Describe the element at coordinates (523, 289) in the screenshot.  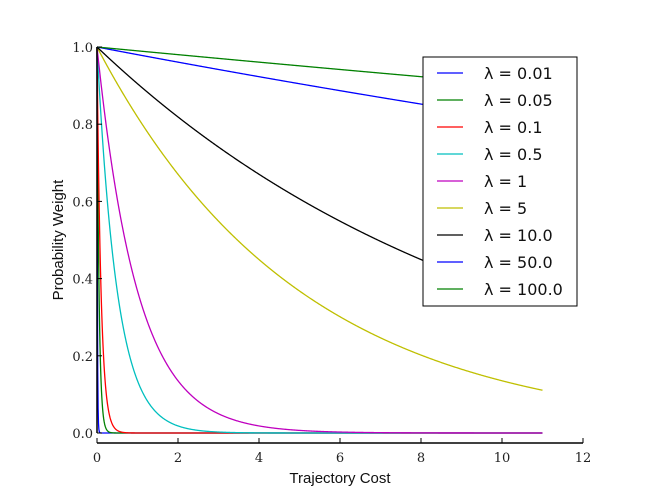
I see `legend-label: λ = 100.0` at that location.